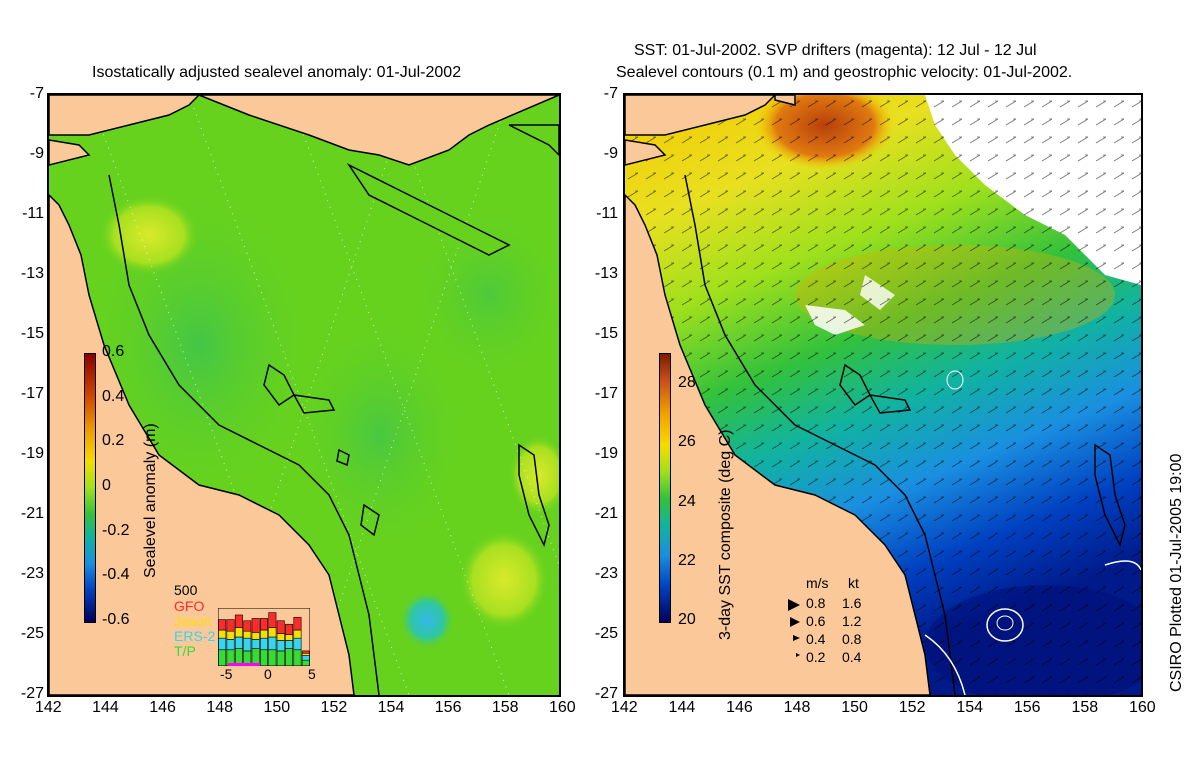 The height and width of the screenshot is (780, 1200). Describe the element at coordinates (226, 674) in the screenshot. I see `inset-x-tick-label: -5` at that location.